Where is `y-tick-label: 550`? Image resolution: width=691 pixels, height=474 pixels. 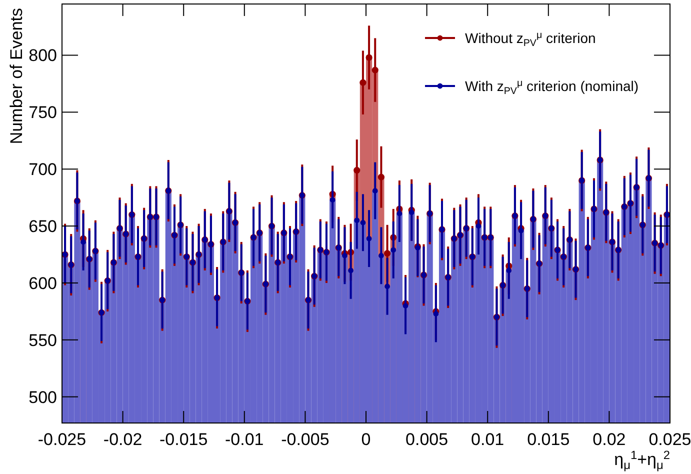 y-tick-label: 550 is located at coordinates (42, 340).